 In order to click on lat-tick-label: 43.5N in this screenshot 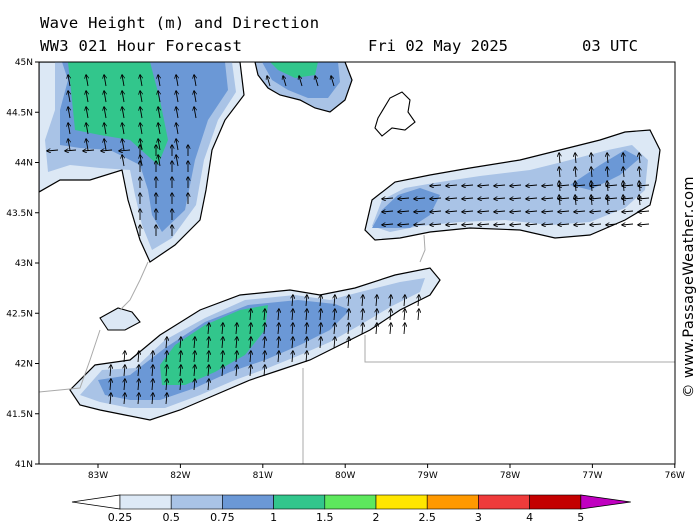, I will do `click(19, 214)`.